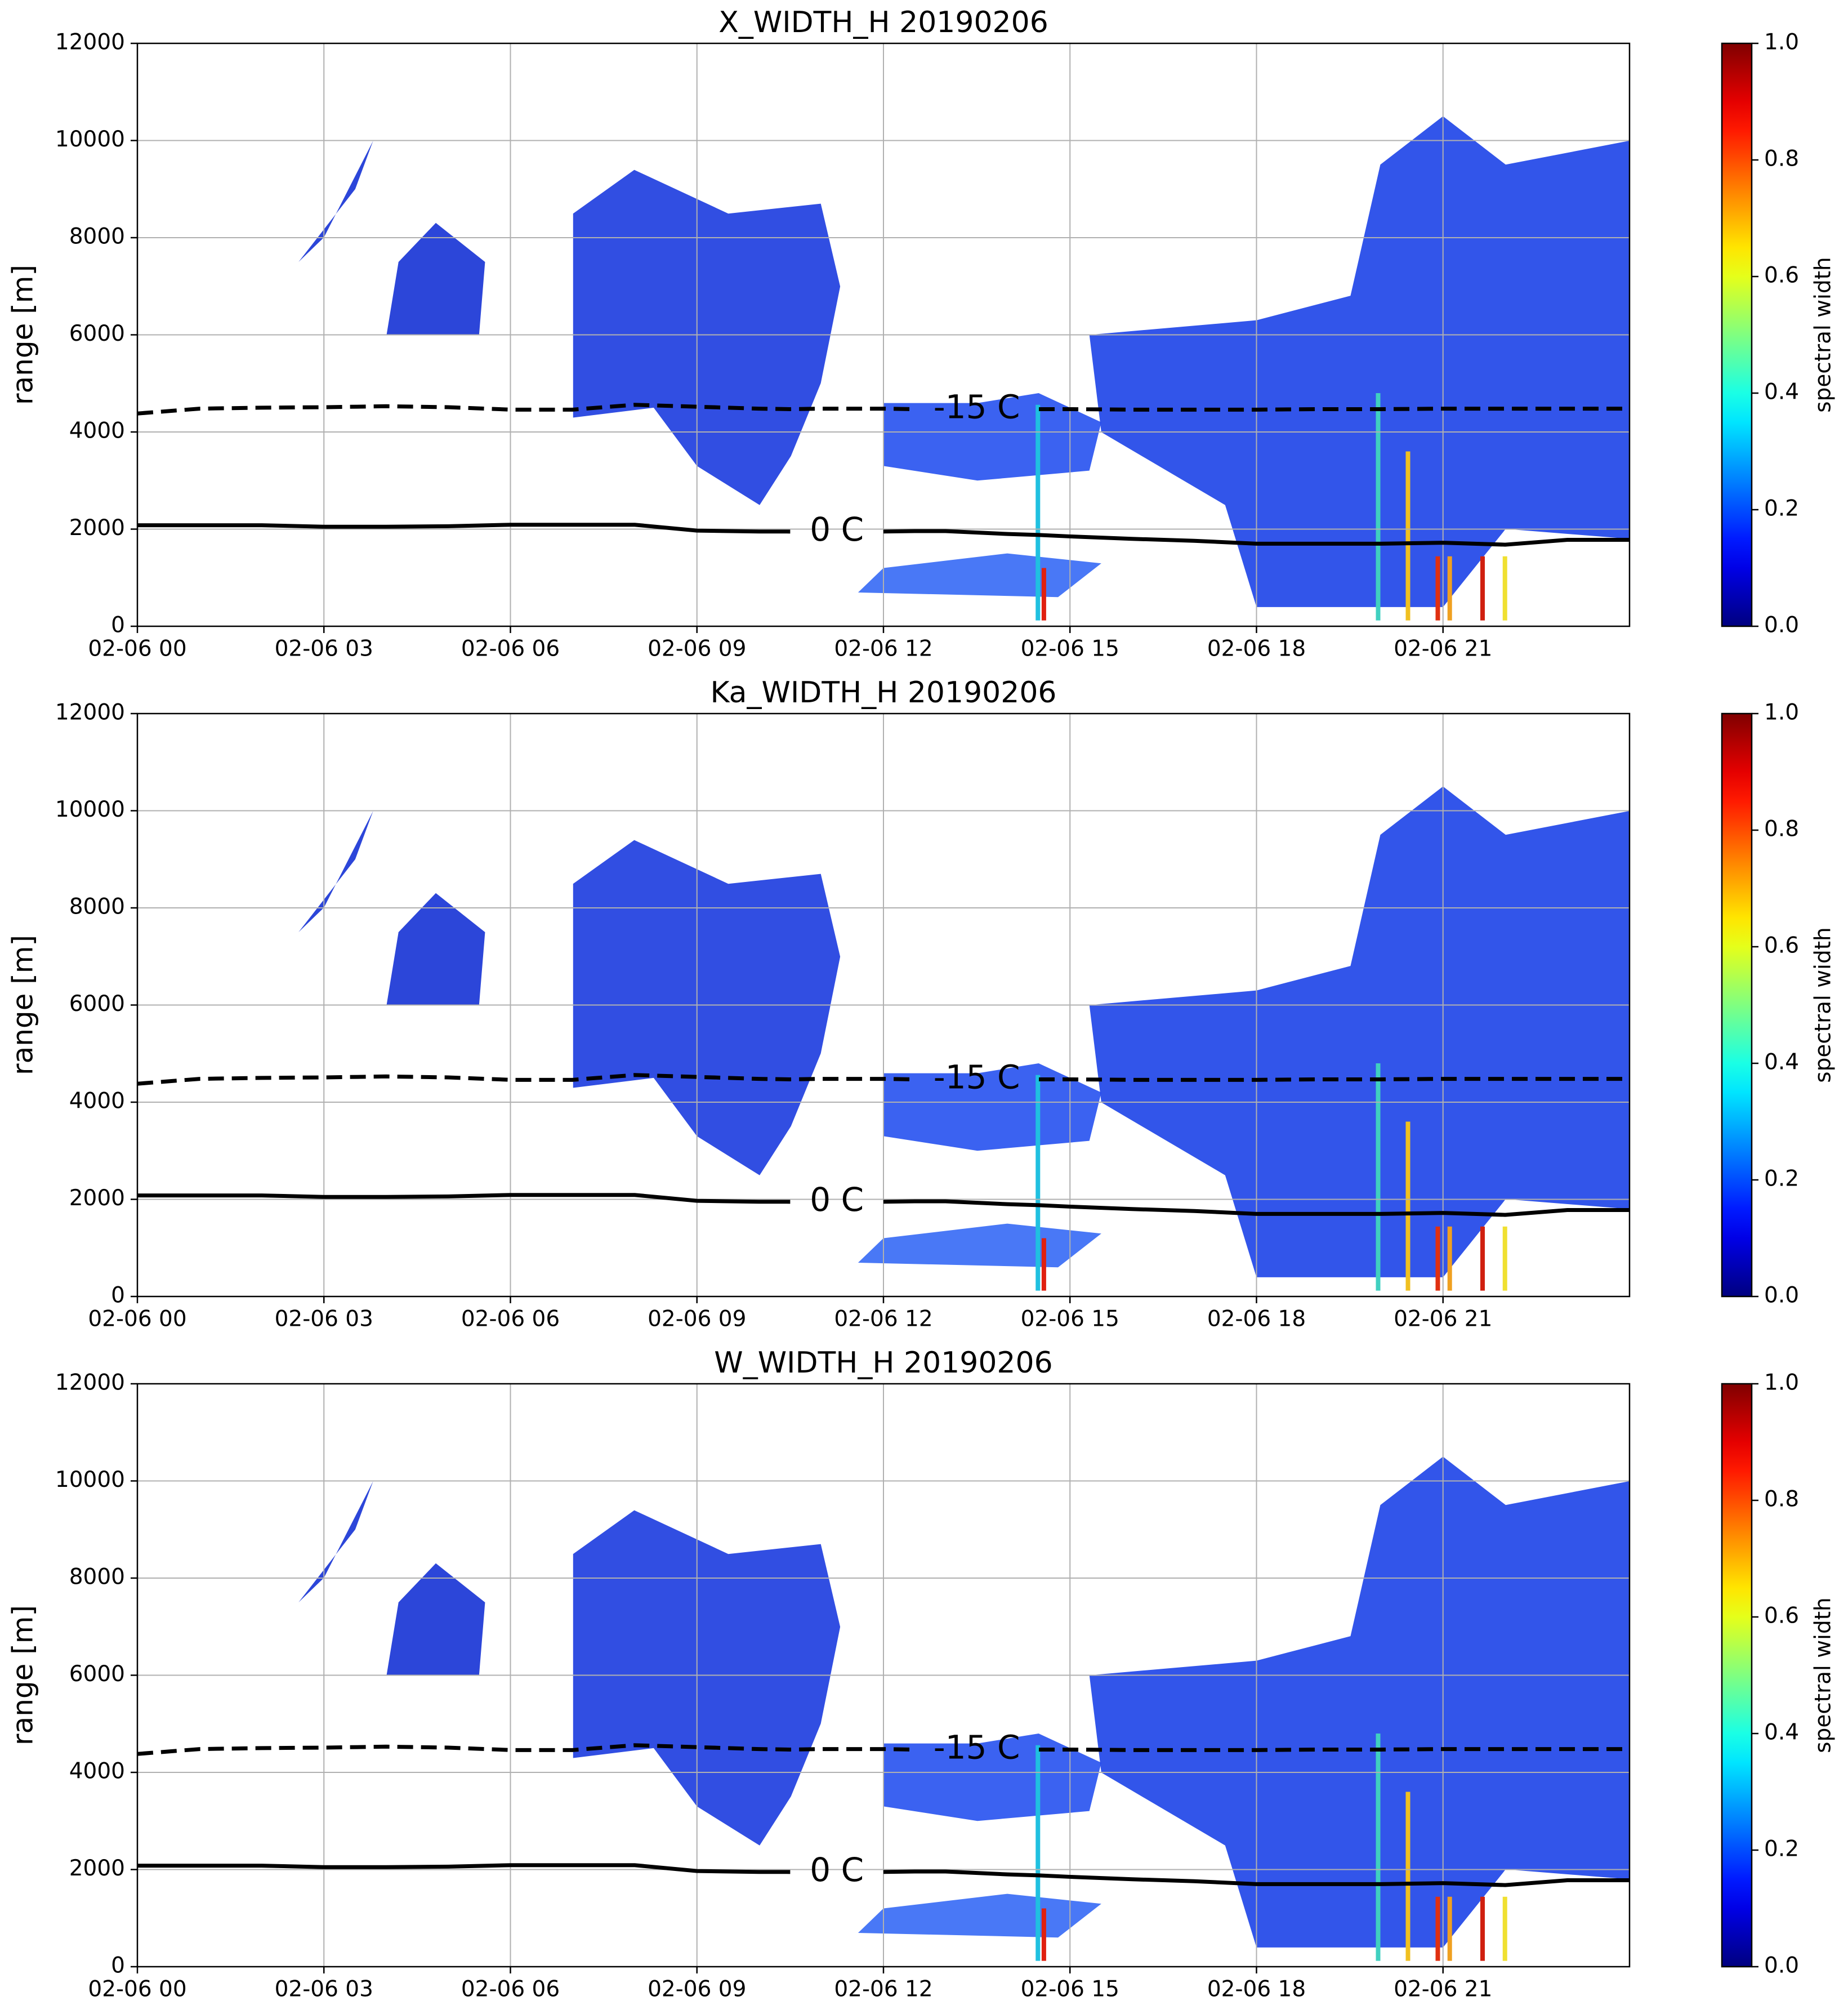 Image resolution: width=1848 pixels, height=2014 pixels. Describe the element at coordinates (883, 22) in the screenshot. I see `chart-title: X_WIDTH_H 20190206` at that location.